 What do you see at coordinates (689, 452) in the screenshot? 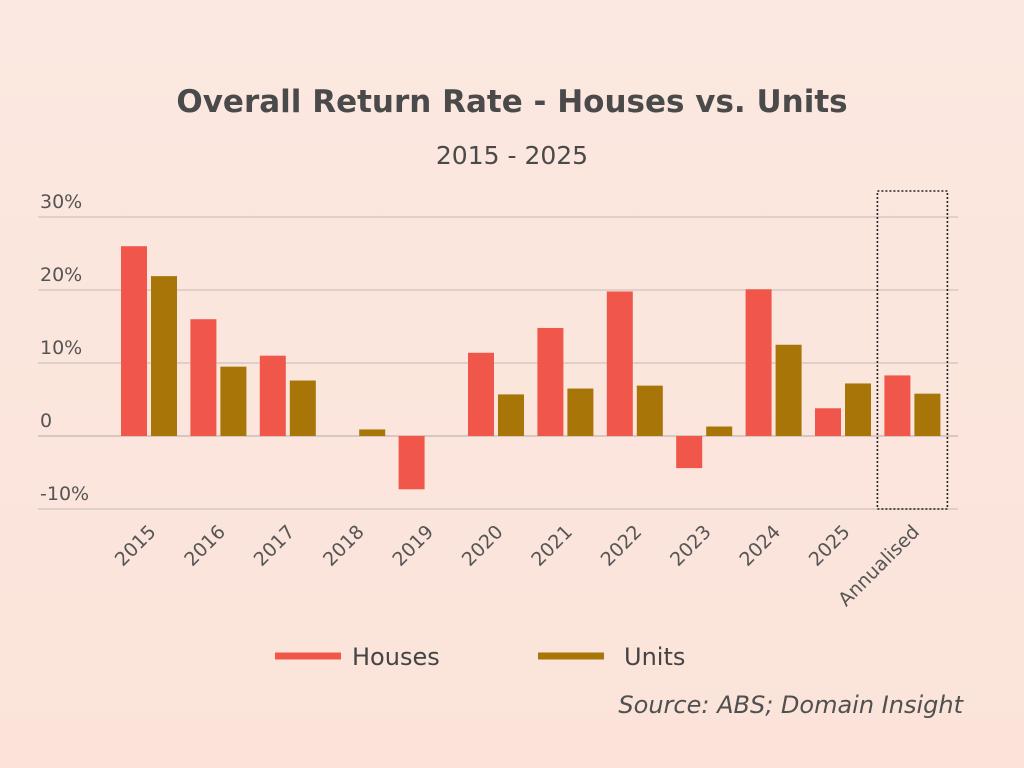
I see `bar-houses-2023` at bounding box center [689, 452].